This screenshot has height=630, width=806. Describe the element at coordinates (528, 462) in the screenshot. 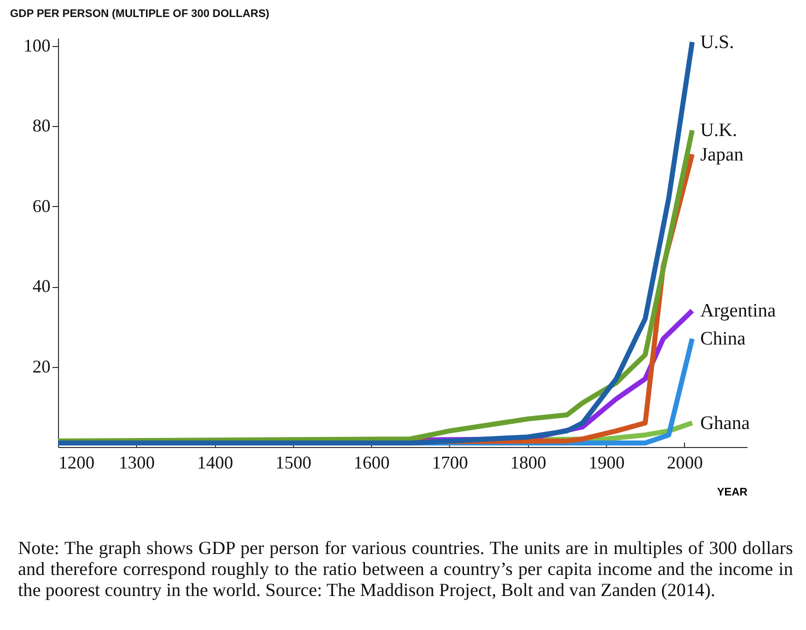

I see `x-tick-label: 1800` at that location.